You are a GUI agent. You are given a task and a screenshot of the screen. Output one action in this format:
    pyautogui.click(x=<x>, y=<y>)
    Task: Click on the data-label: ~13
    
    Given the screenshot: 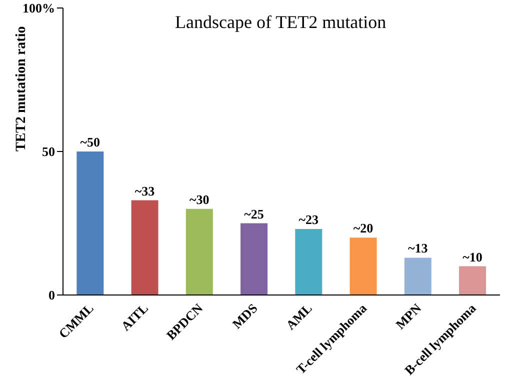 What is the action you would take?
    pyautogui.click(x=418, y=248)
    